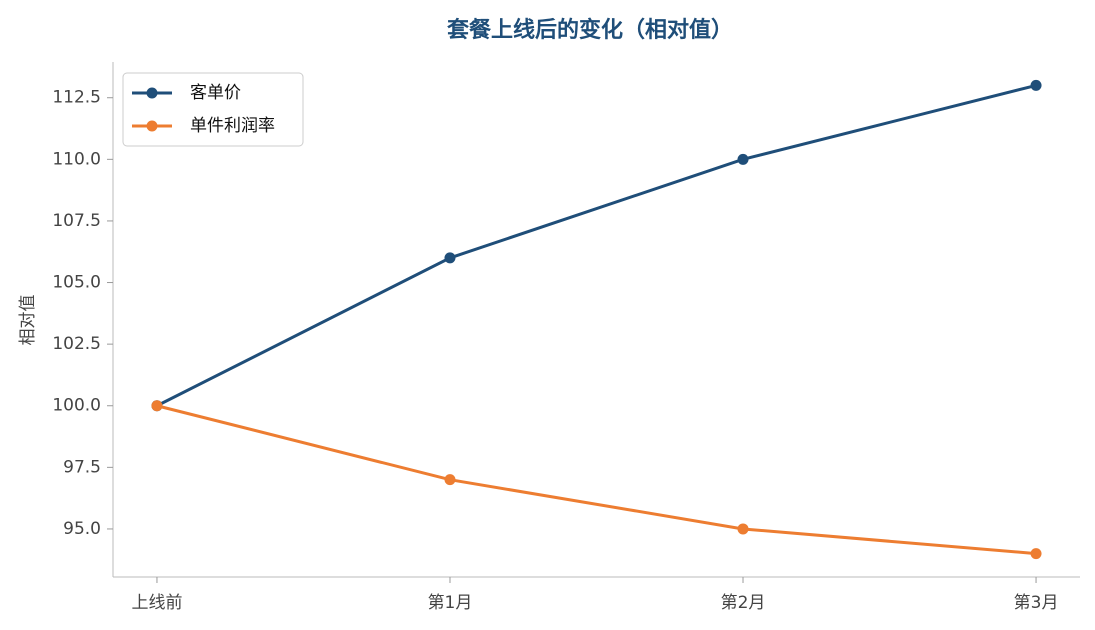  I want to click on chart-title: 套餐上线后的变化（相对值）, so click(590, 30).